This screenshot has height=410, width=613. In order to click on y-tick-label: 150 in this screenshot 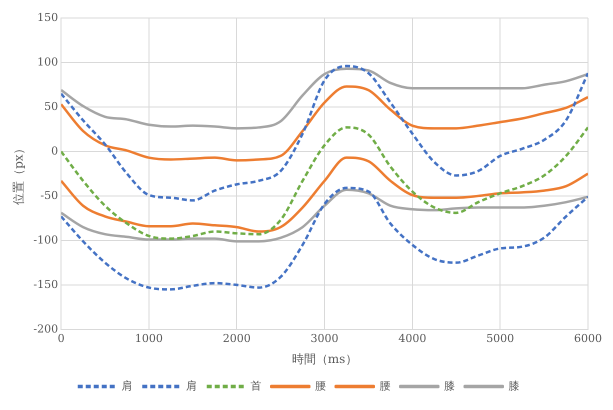, I will do `click(47, 17)`.